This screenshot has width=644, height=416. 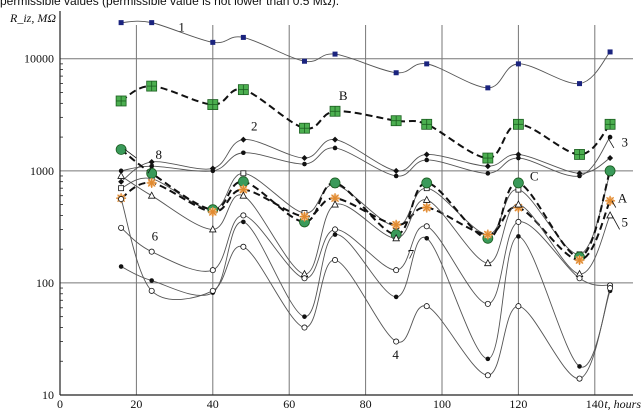 I want to click on curve-label-7: 7, so click(x=411, y=254).